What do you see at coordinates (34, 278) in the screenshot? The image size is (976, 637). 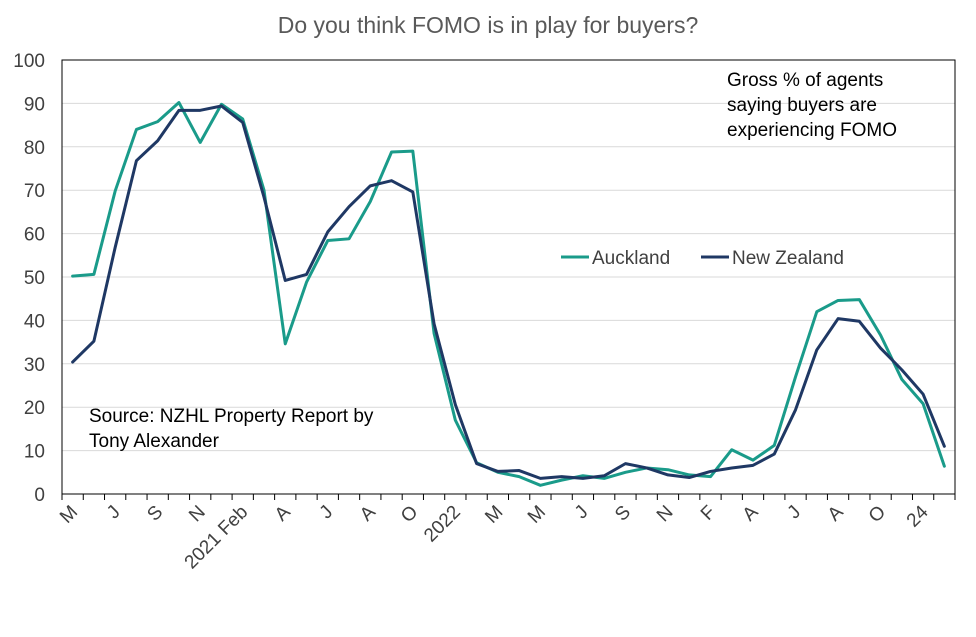 I see `y-tick-label-5: 50` at bounding box center [34, 278].